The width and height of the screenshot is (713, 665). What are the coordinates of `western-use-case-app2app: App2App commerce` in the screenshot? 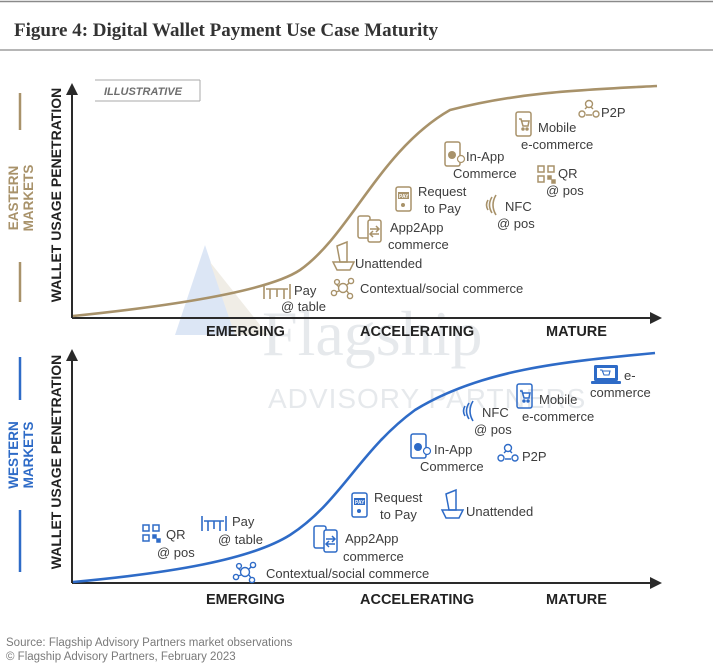 It's located at (358, 544).